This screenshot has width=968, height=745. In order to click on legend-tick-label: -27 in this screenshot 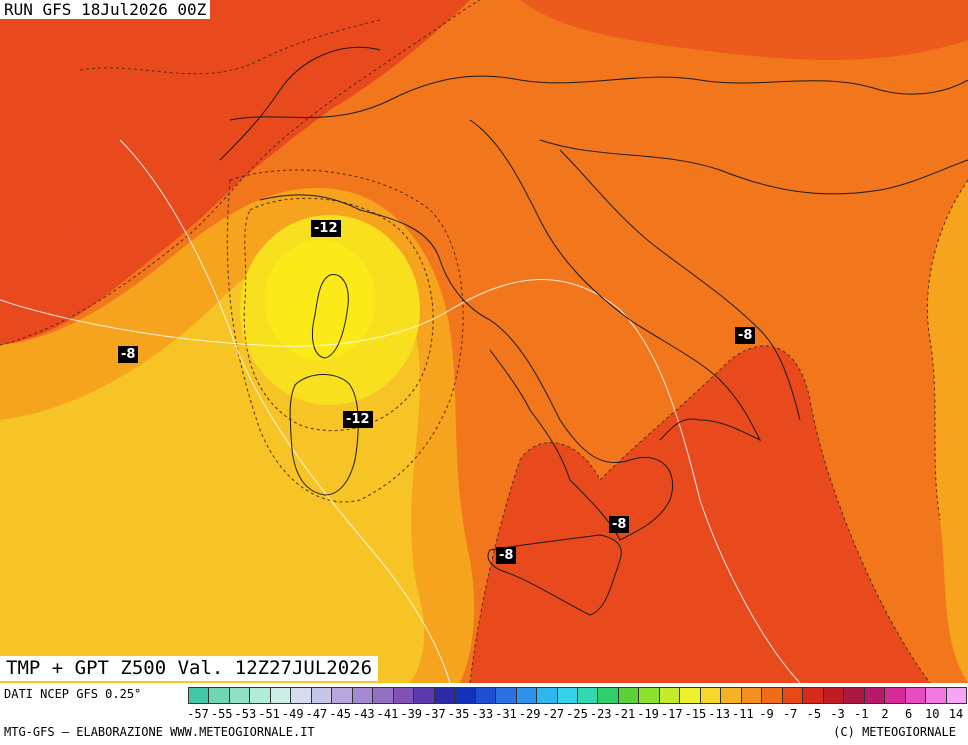, I will do `click(553, 714)`.